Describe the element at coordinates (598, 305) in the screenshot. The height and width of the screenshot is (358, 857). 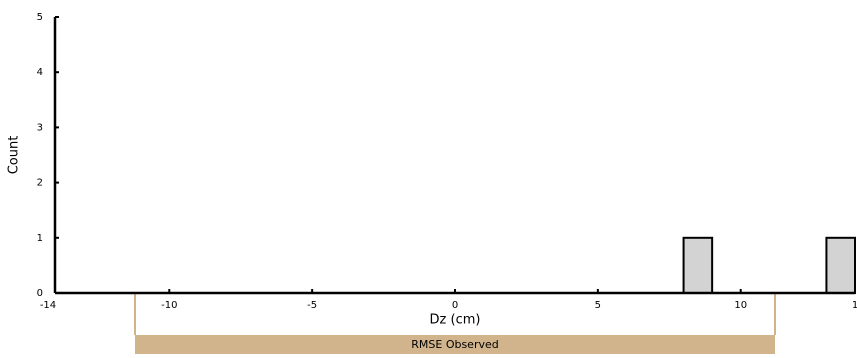
I see `x-tick-label: 5` at that location.